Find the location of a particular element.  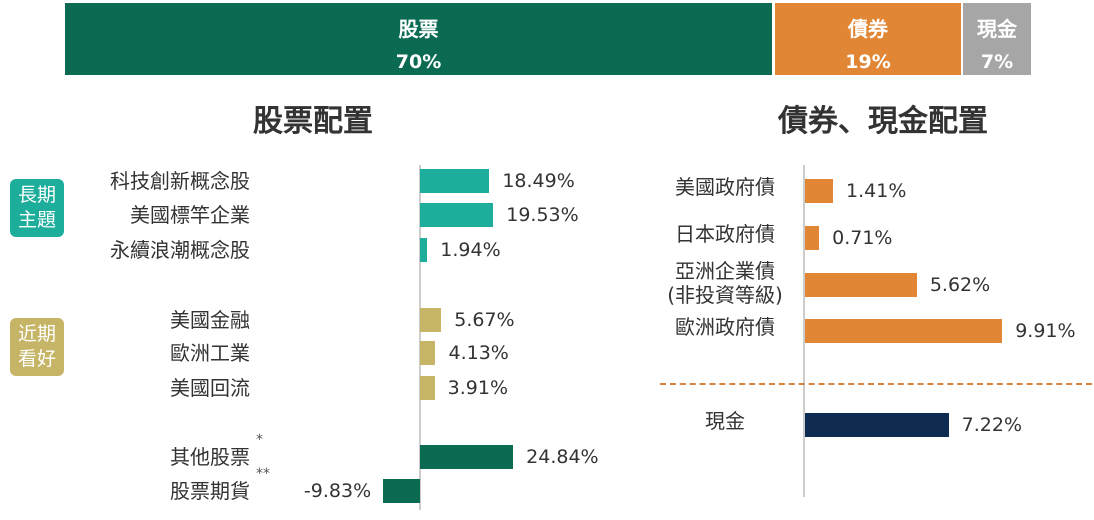

bond-axis is located at coordinates (804, 331).